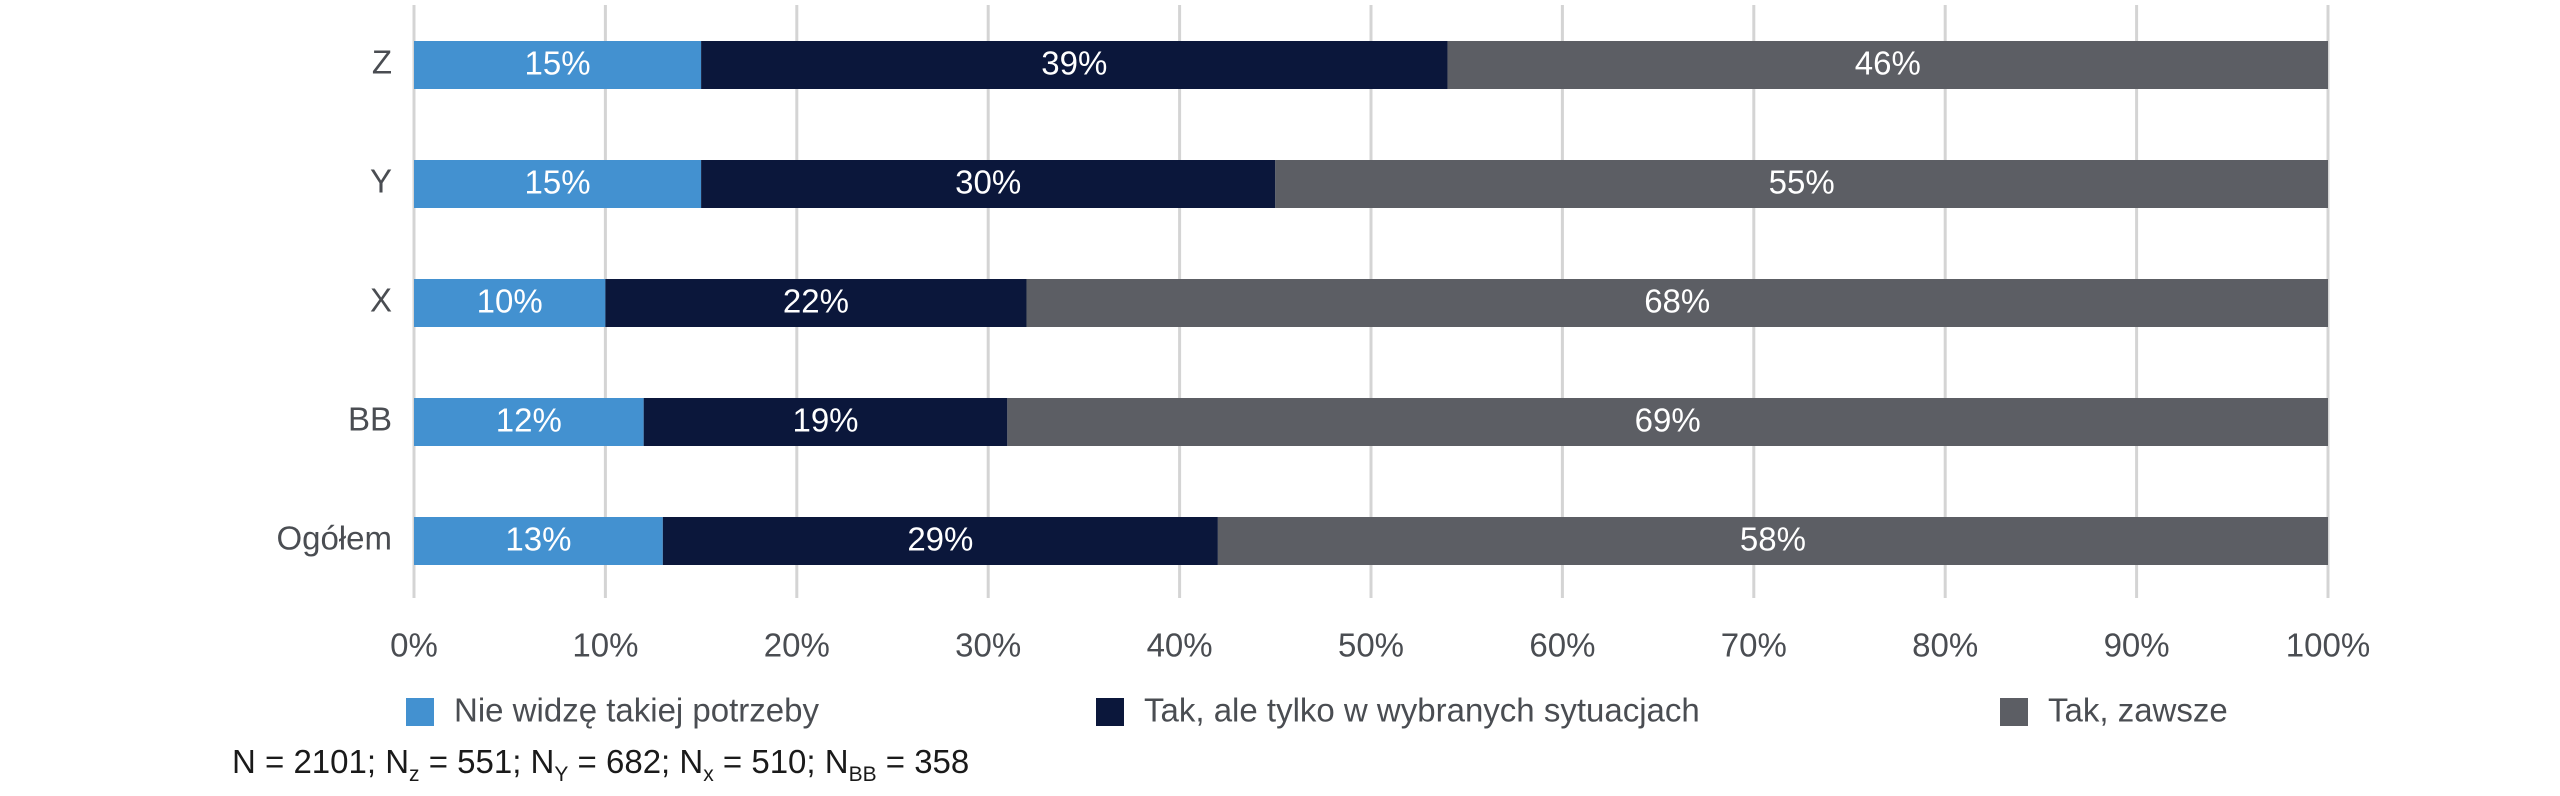  Describe the element at coordinates (1754, 645) in the screenshot. I see `x-tick-label: 70%` at that location.